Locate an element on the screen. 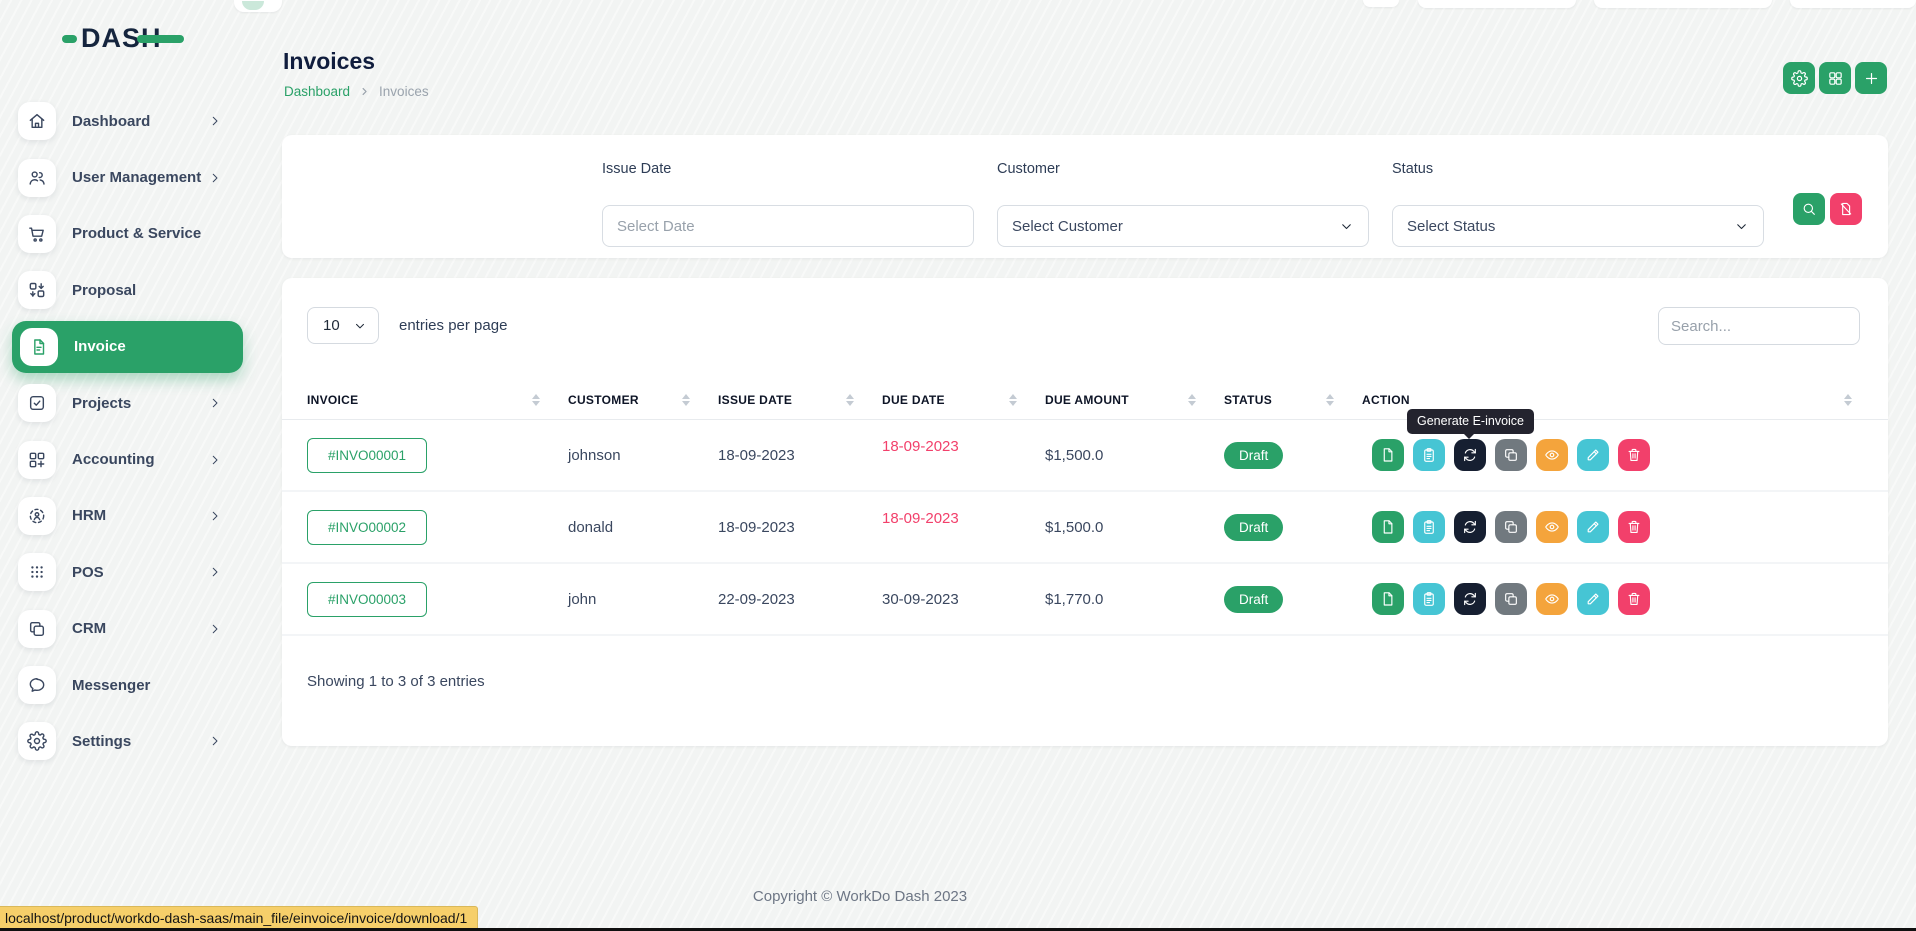 The height and width of the screenshot is (931, 1916). sidebar-item-product-service: Product & Service is located at coordinates (130, 234).